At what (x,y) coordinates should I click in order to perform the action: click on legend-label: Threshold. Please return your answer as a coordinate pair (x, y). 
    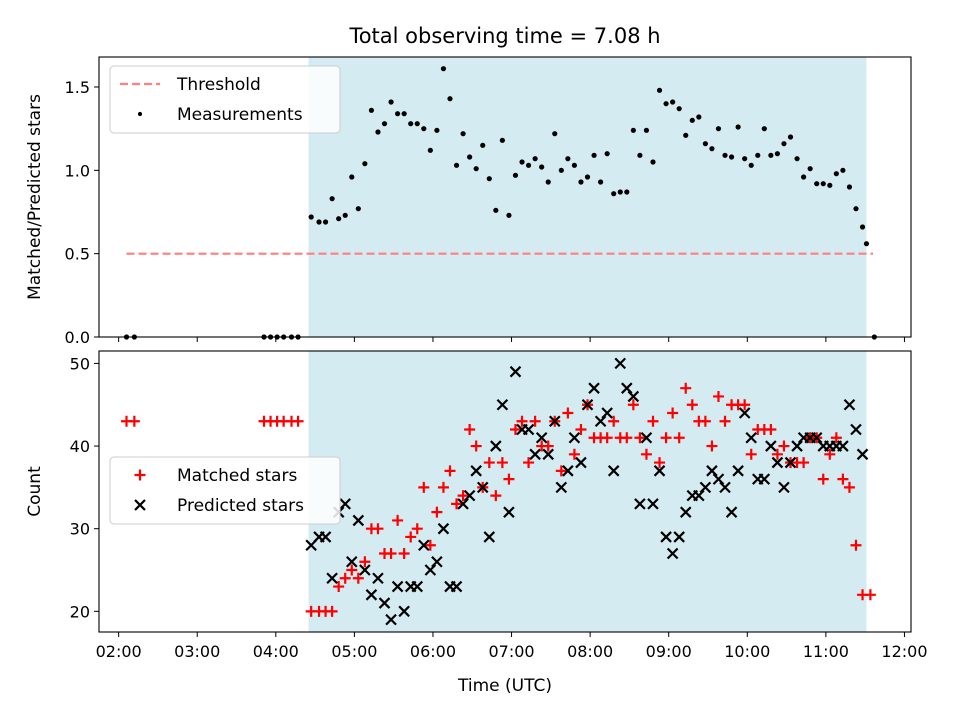
    Looking at the image, I should click on (218, 85).